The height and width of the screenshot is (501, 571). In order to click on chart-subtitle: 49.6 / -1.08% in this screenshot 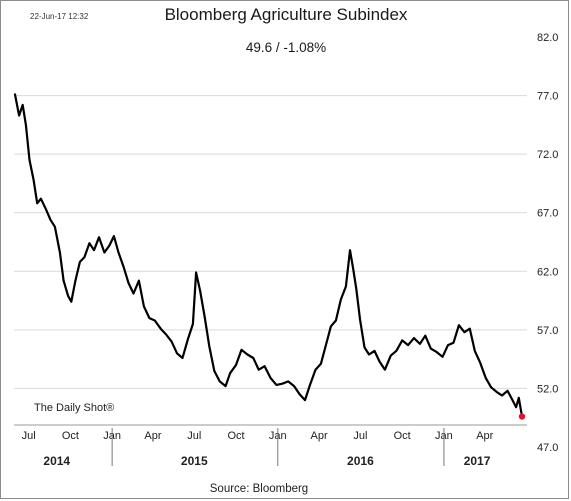, I will do `click(286, 47)`.